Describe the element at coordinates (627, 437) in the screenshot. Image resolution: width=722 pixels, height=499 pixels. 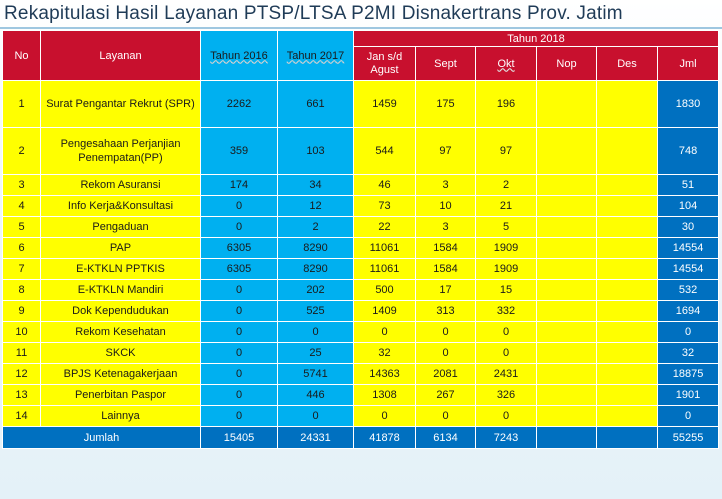
I see `total-des` at that location.